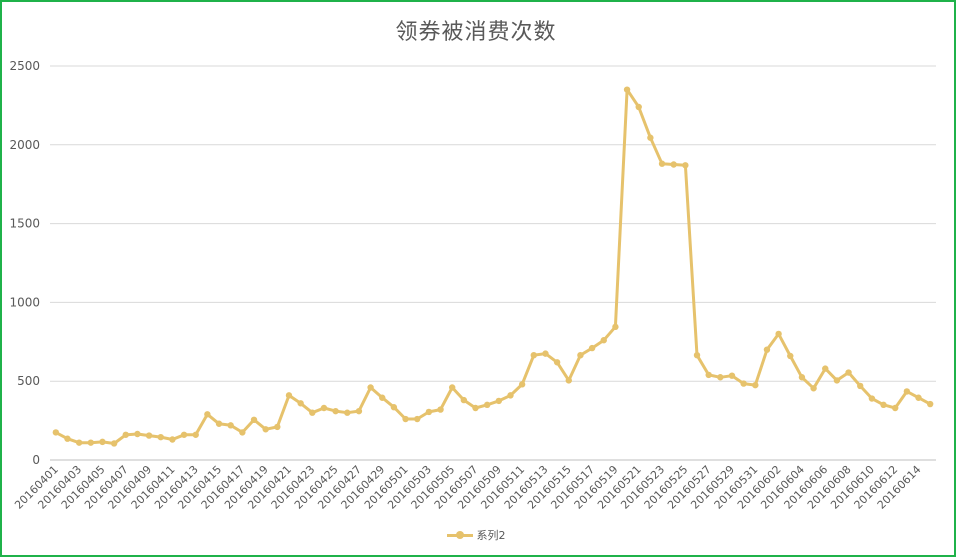 The image size is (956, 557). I want to click on chart-title: 领券被消费次数, so click(476, 32).